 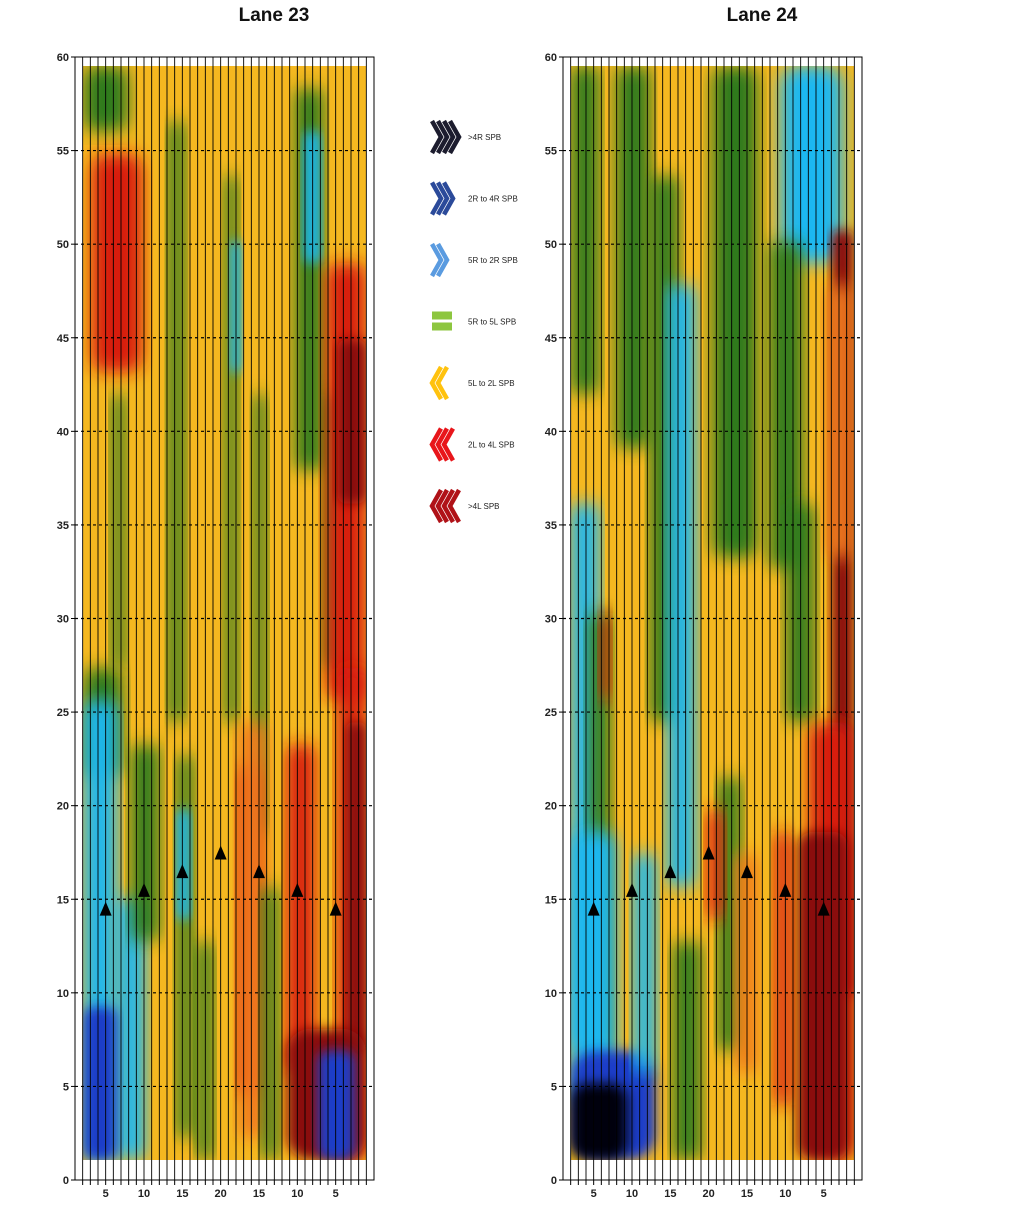 I want to click on chevron-right-icon, so click(x=440, y=260).